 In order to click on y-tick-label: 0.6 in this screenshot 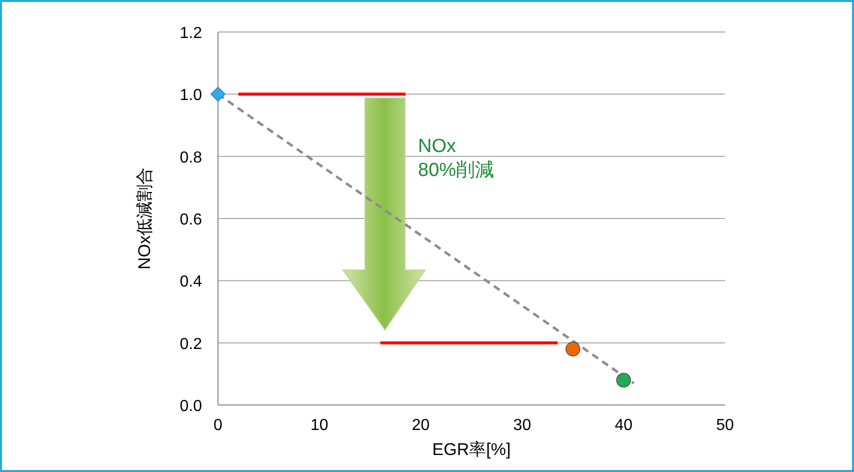, I will do `click(191, 220)`.